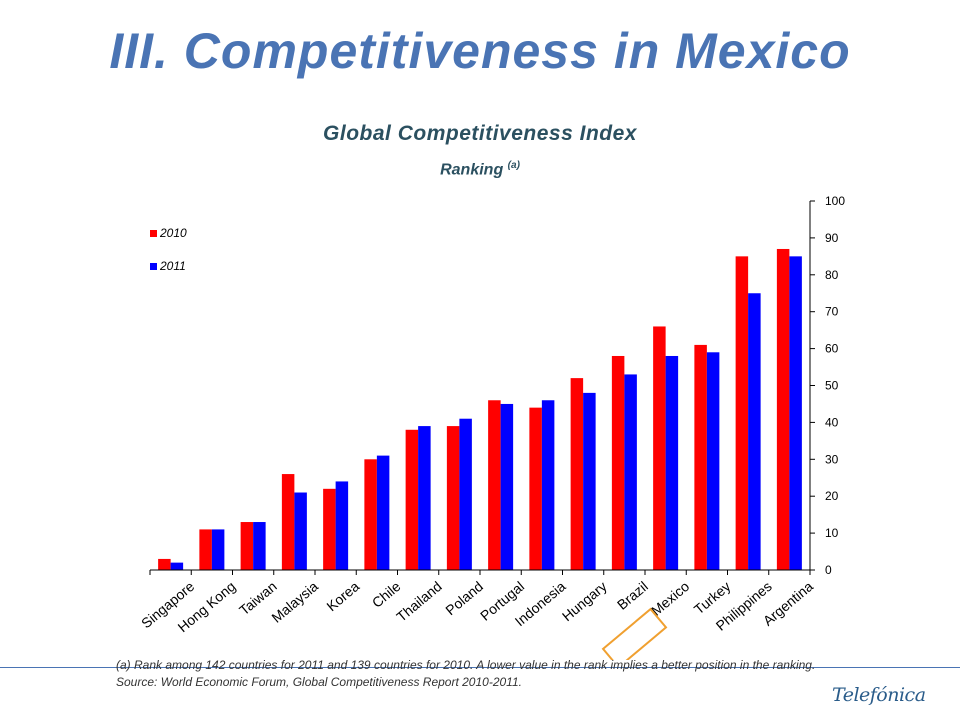 The image size is (960, 720). I want to click on bar-2011-poland, so click(465, 494).